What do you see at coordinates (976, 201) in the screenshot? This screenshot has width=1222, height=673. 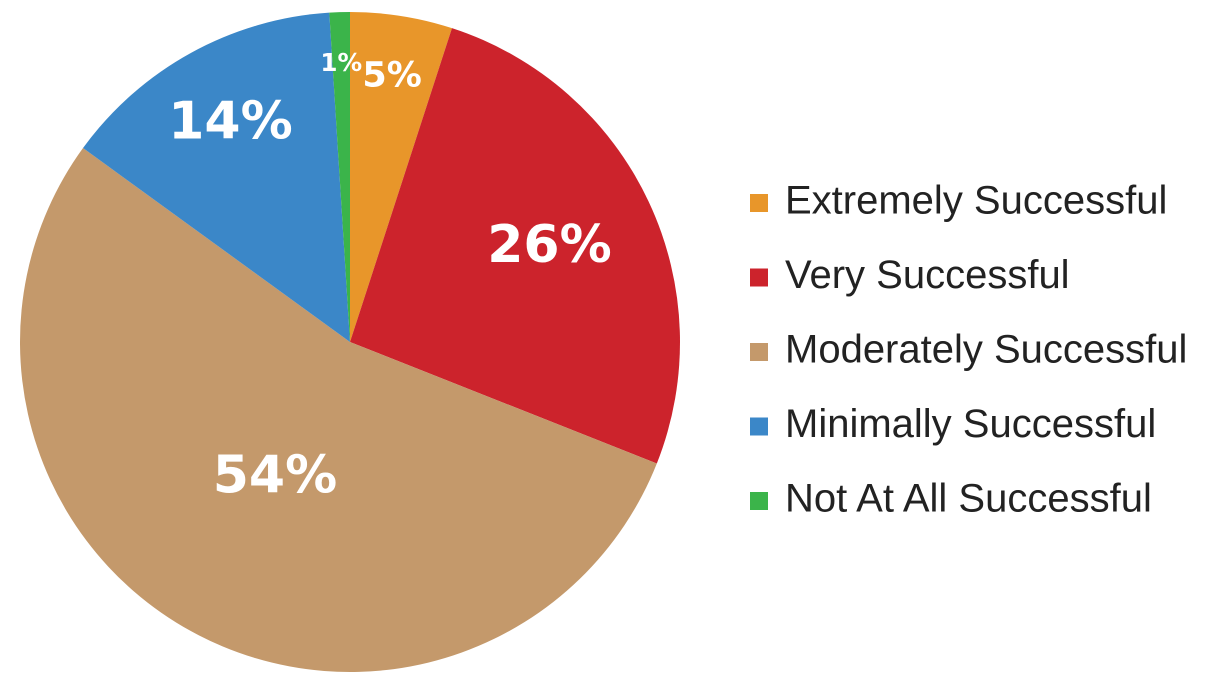 I see `legend-label: Extremely Successful` at bounding box center [976, 201].